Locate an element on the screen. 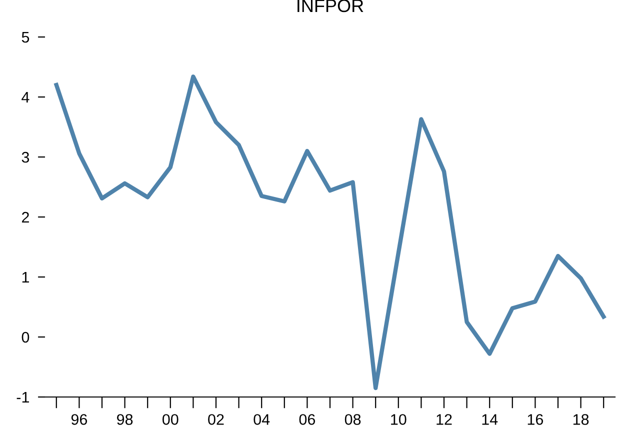  x-tick-label: 10 is located at coordinates (398, 419).